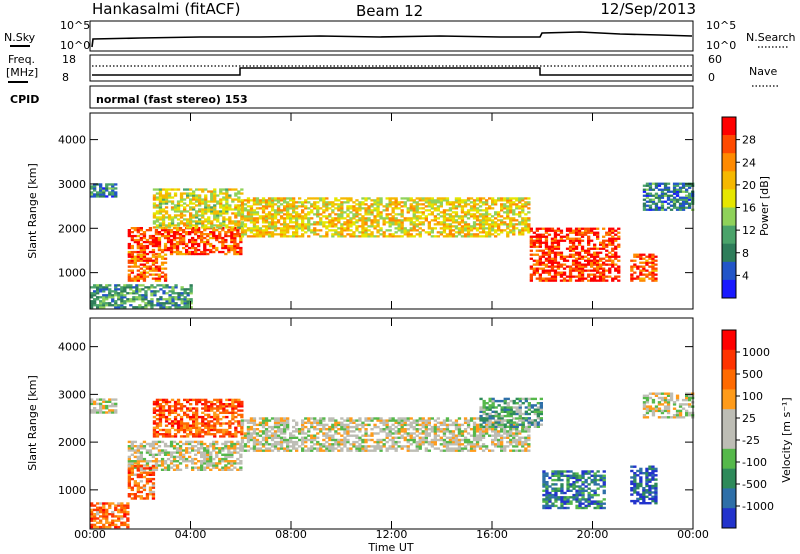  What do you see at coordinates (711, 77) in the screenshot?
I see `nave-tick-bottom: 0` at bounding box center [711, 77].